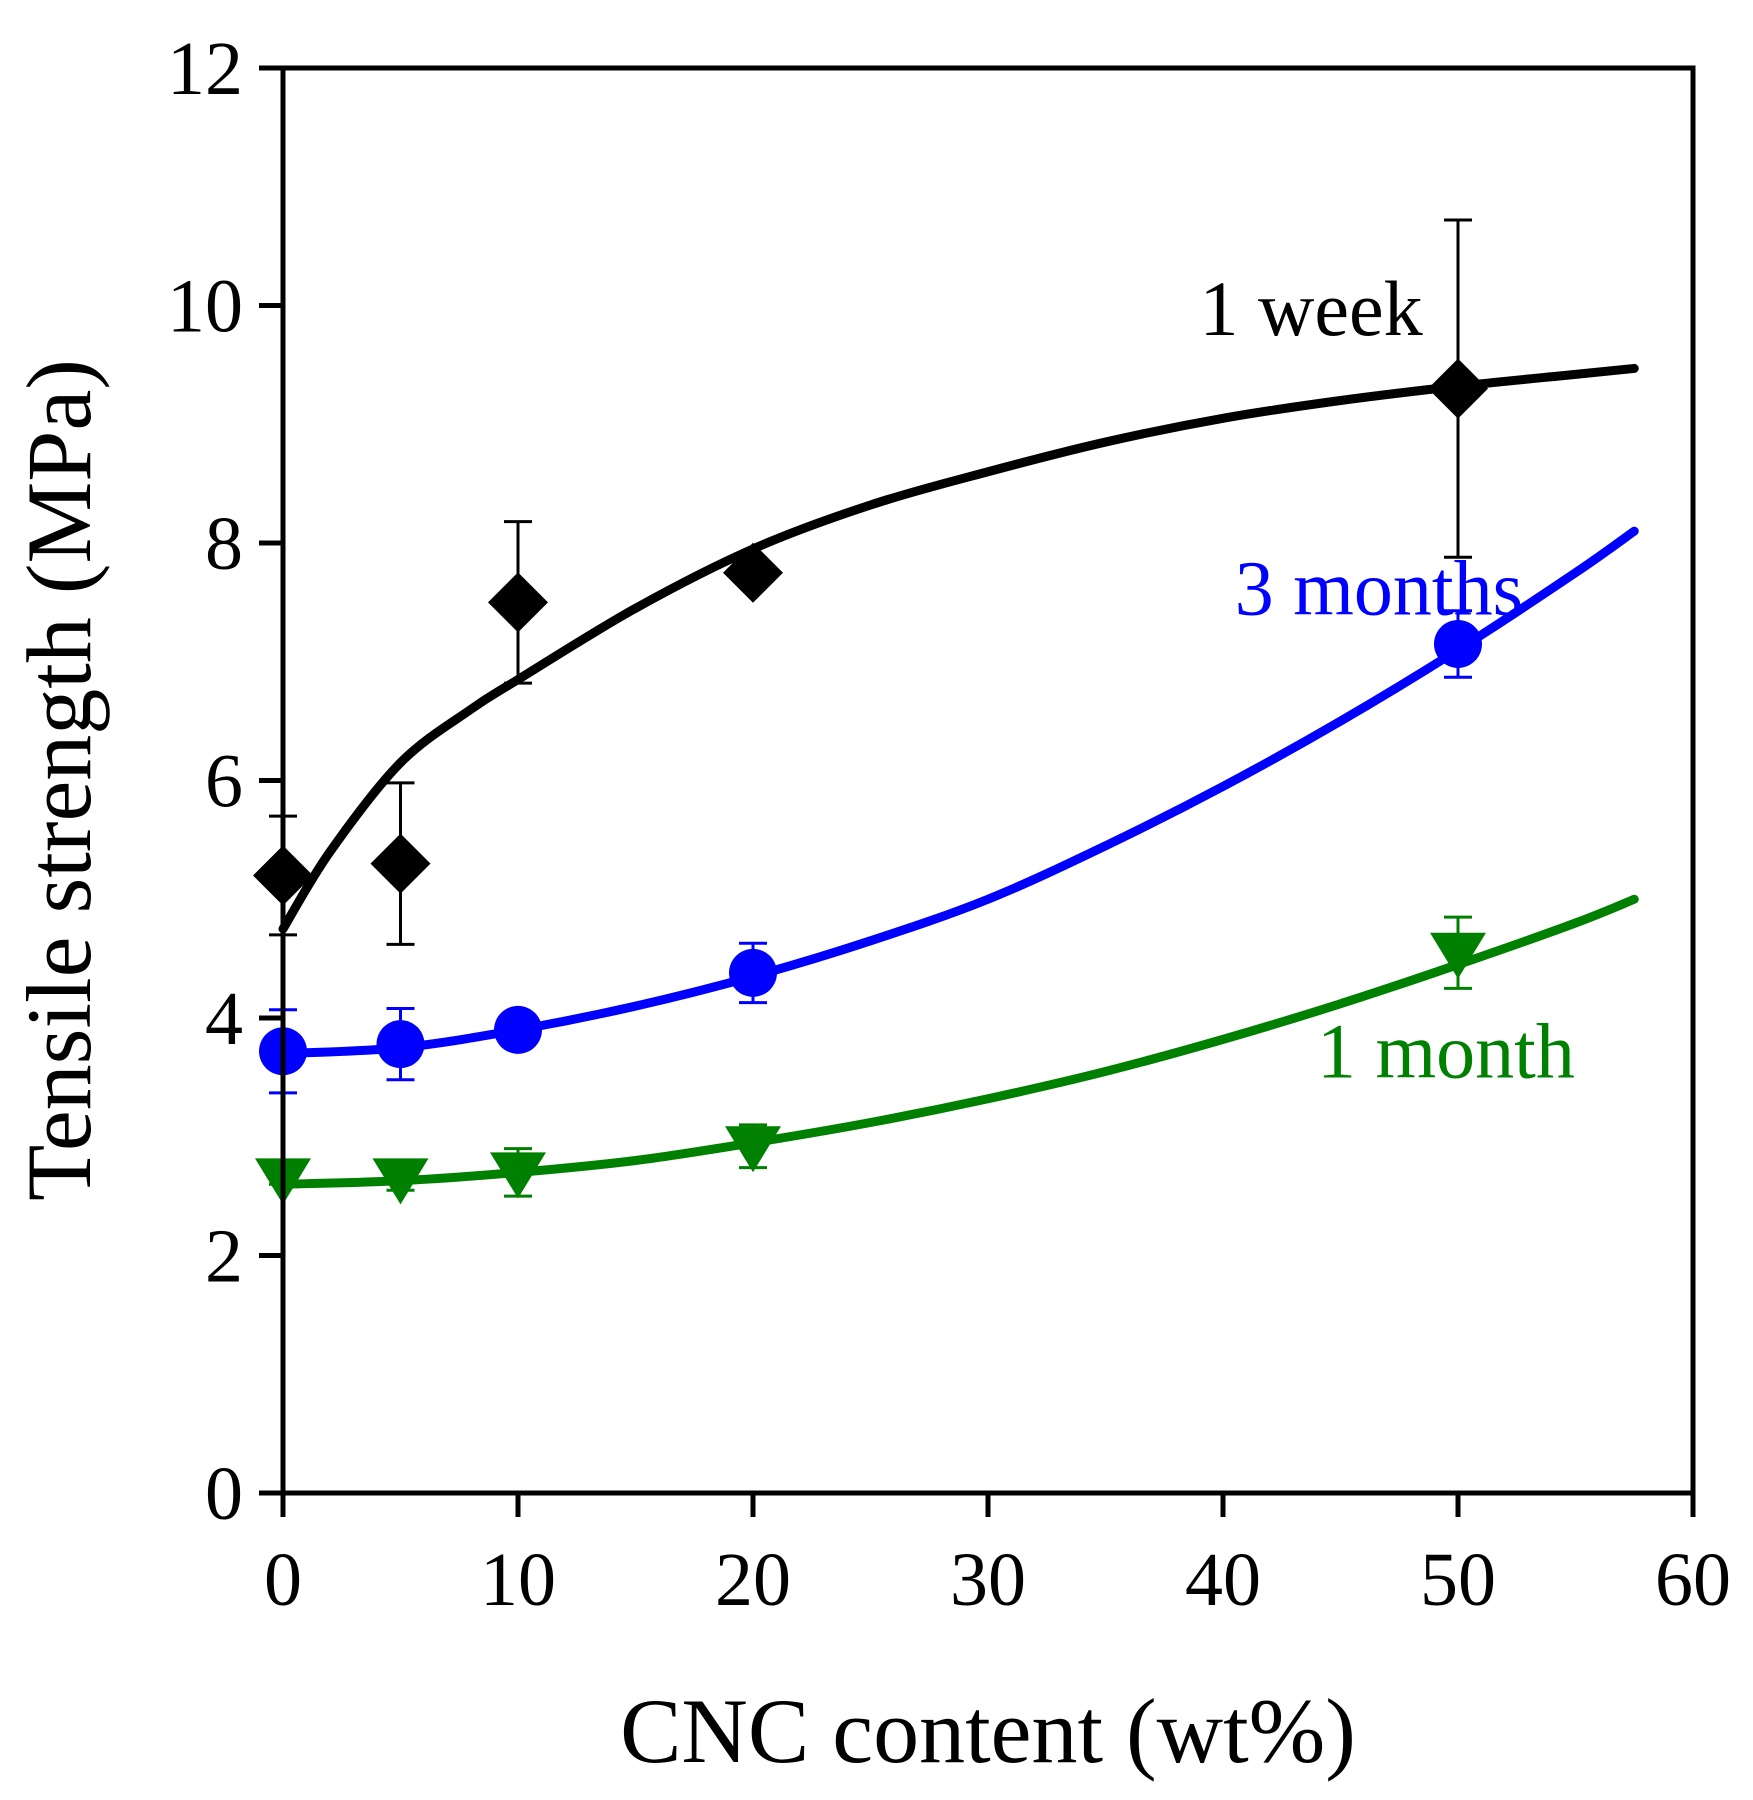  I want to click on x-axis-title: CNC content (wt%), so click(988, 1731).